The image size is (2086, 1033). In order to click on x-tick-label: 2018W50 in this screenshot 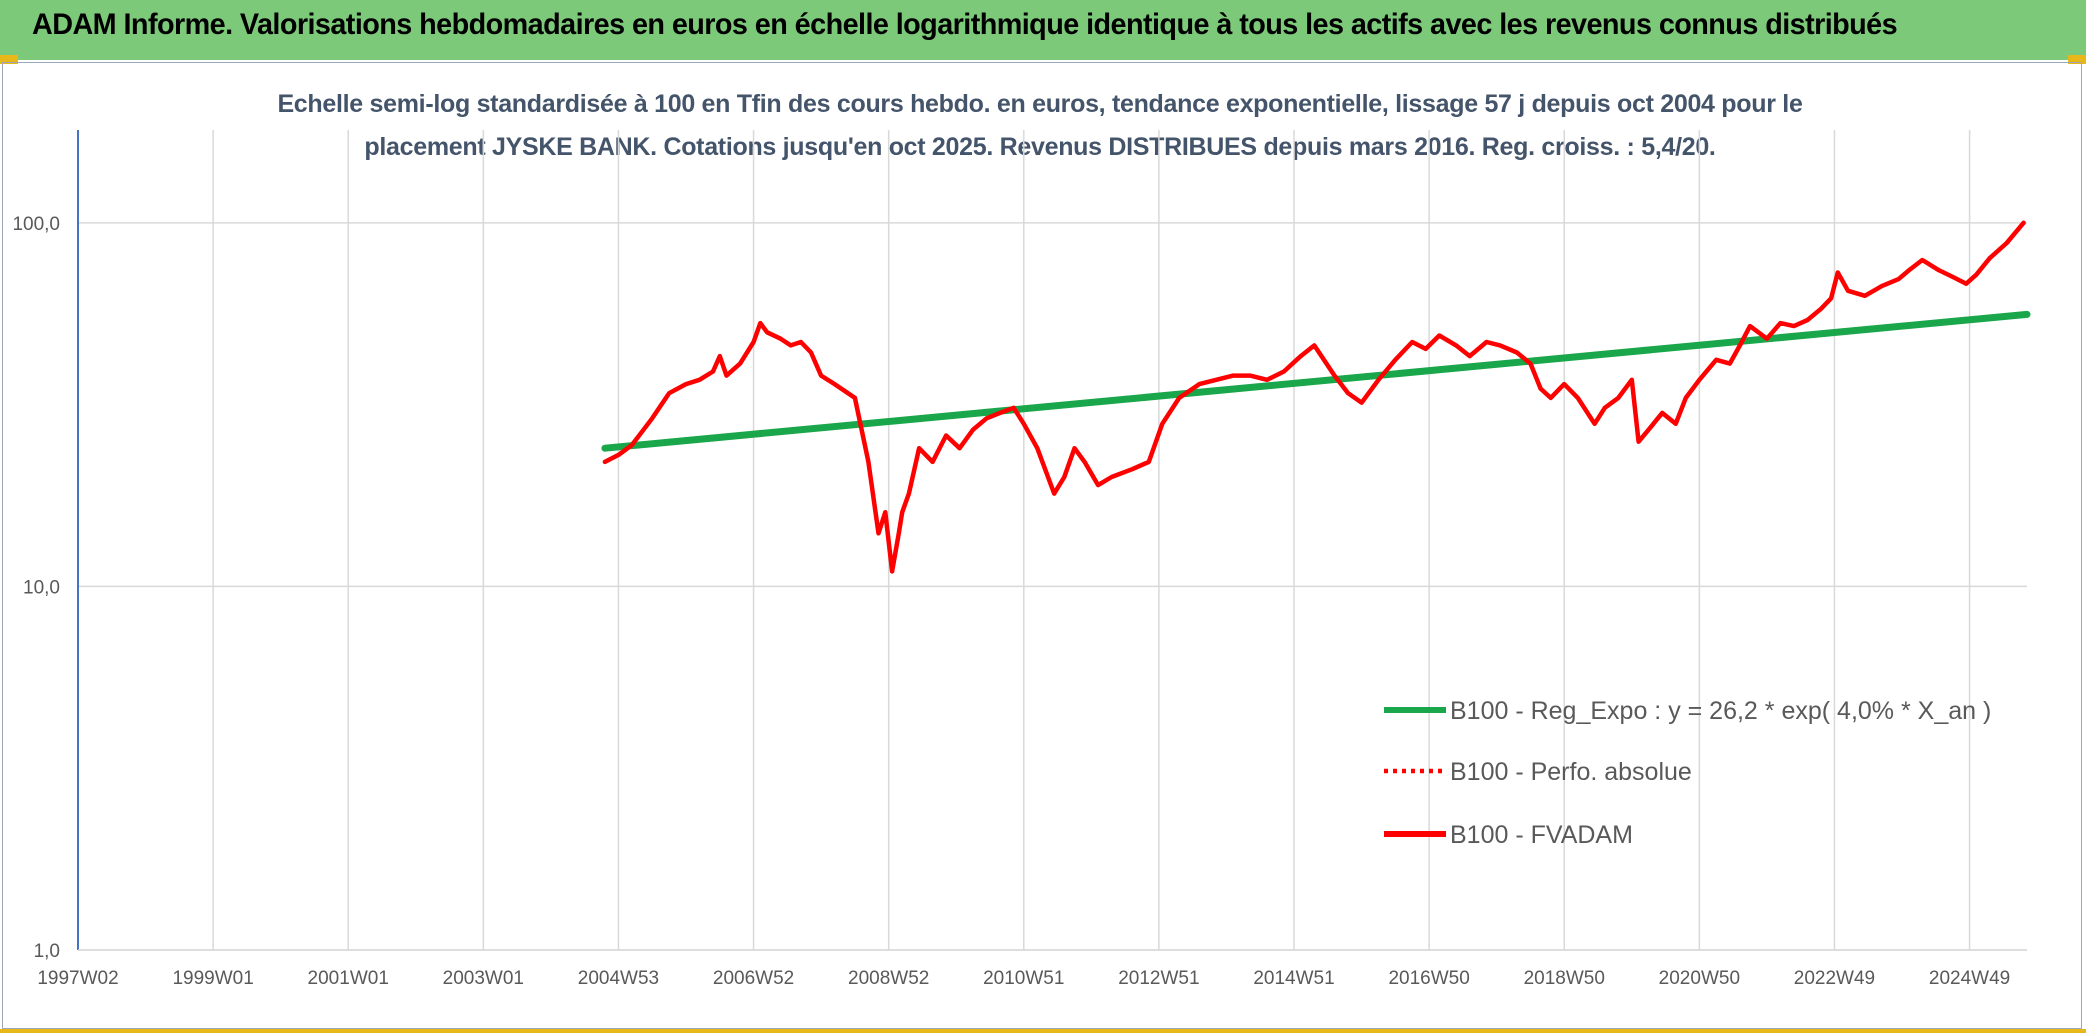, I will do `click(1564, 978)`.